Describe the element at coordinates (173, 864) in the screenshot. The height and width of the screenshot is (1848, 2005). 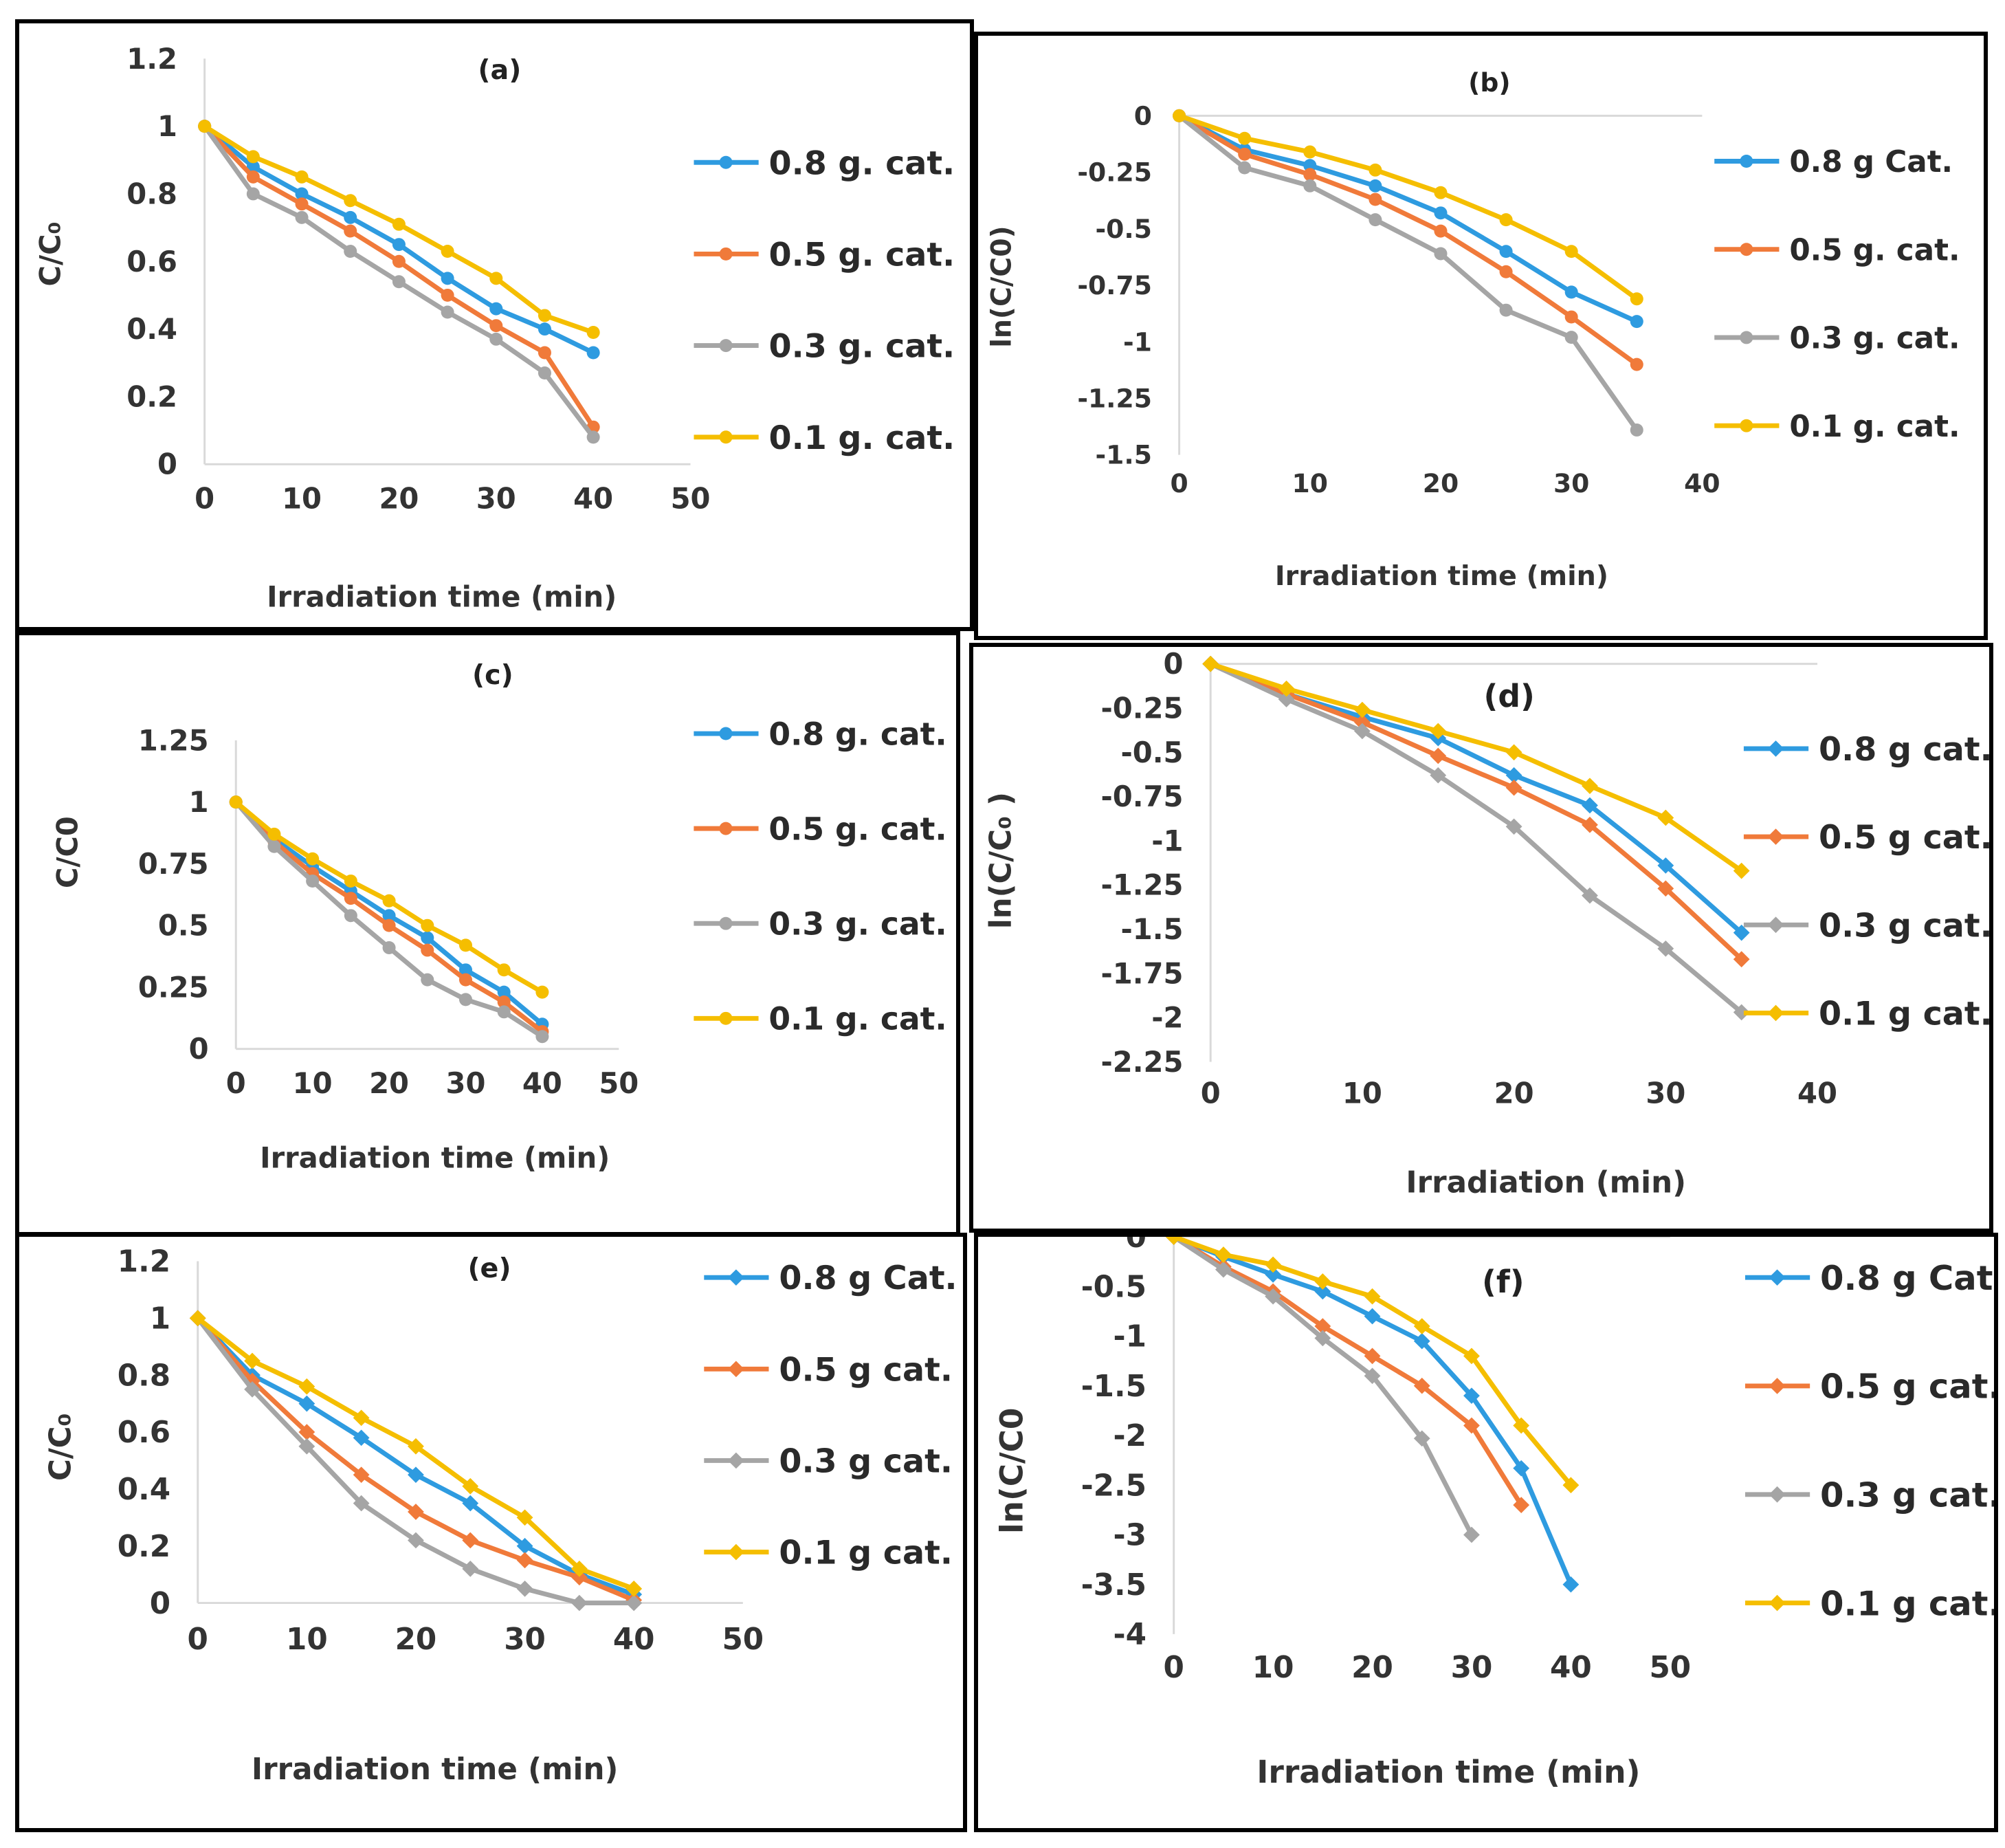
I see `y-tick-label: 0.75` at that location.